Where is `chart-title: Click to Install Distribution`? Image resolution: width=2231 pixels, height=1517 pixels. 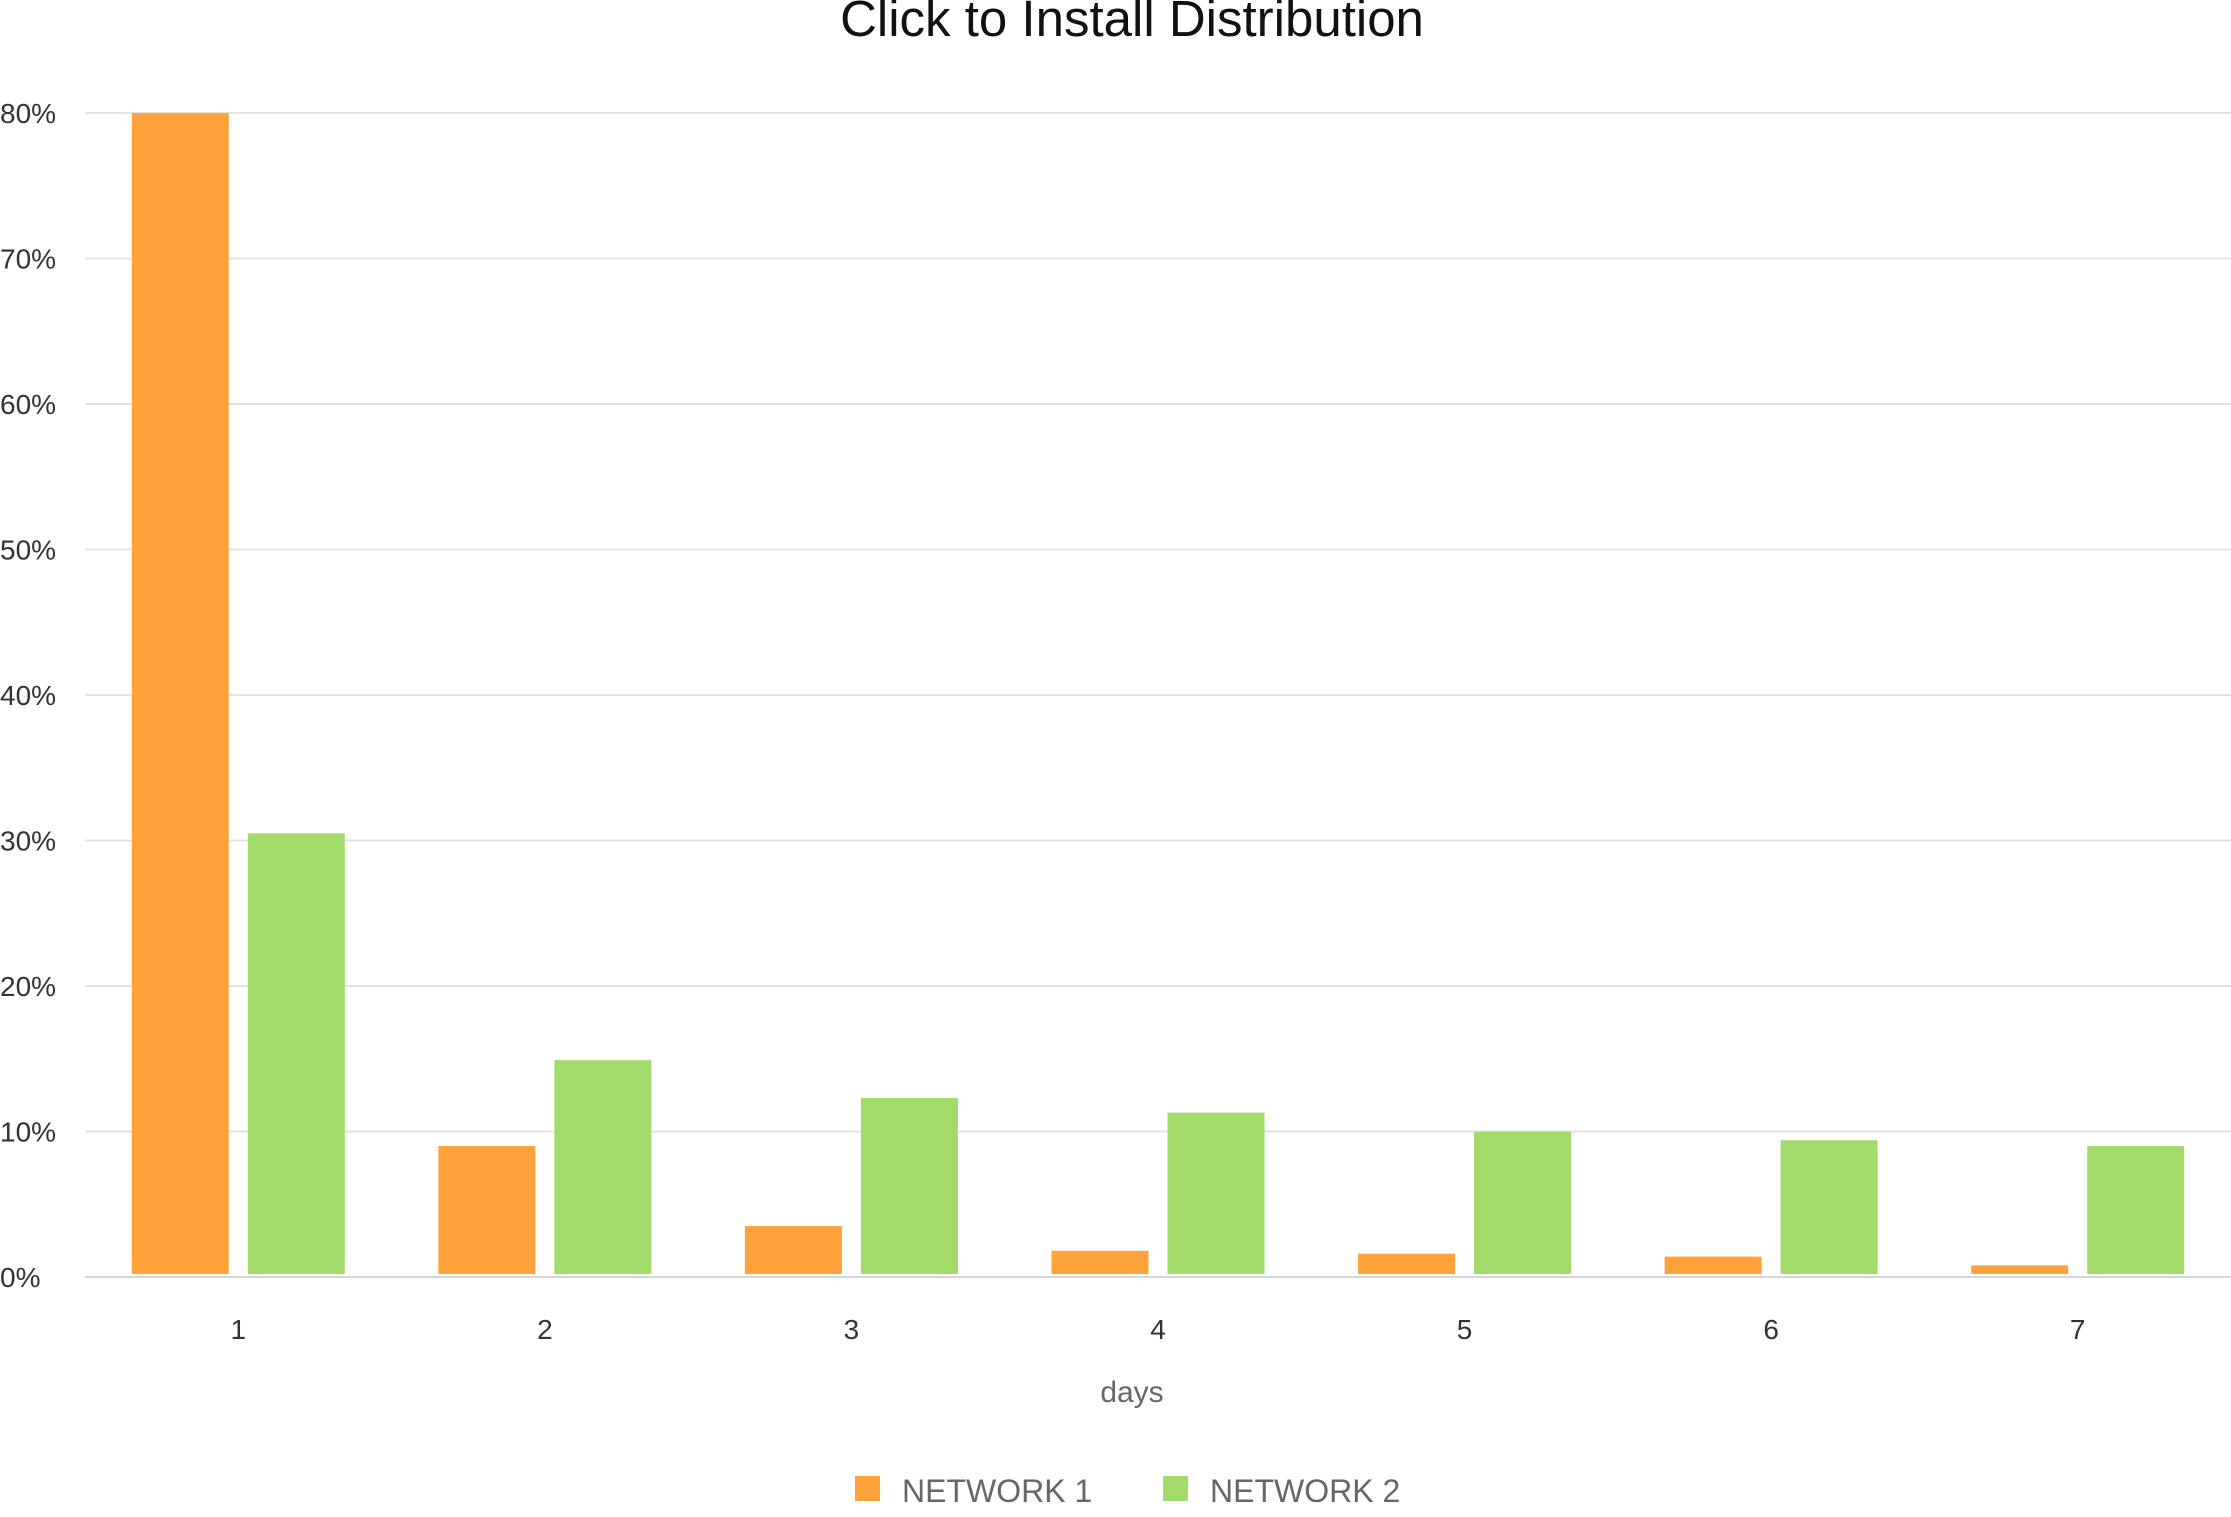
chart-title: Click to Install Distribution is located at coordinates (1132, 23).